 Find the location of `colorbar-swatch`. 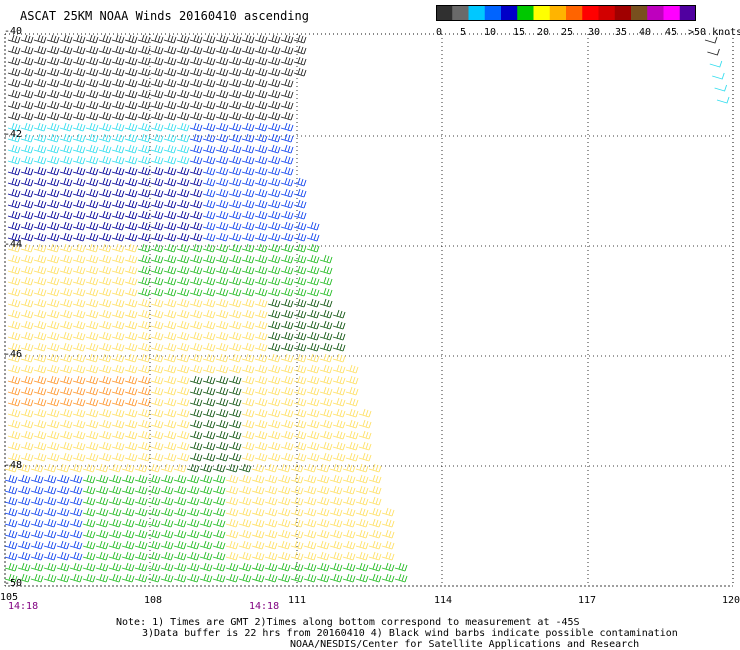

colorbar-swatch is located at coordinates (525, 13).